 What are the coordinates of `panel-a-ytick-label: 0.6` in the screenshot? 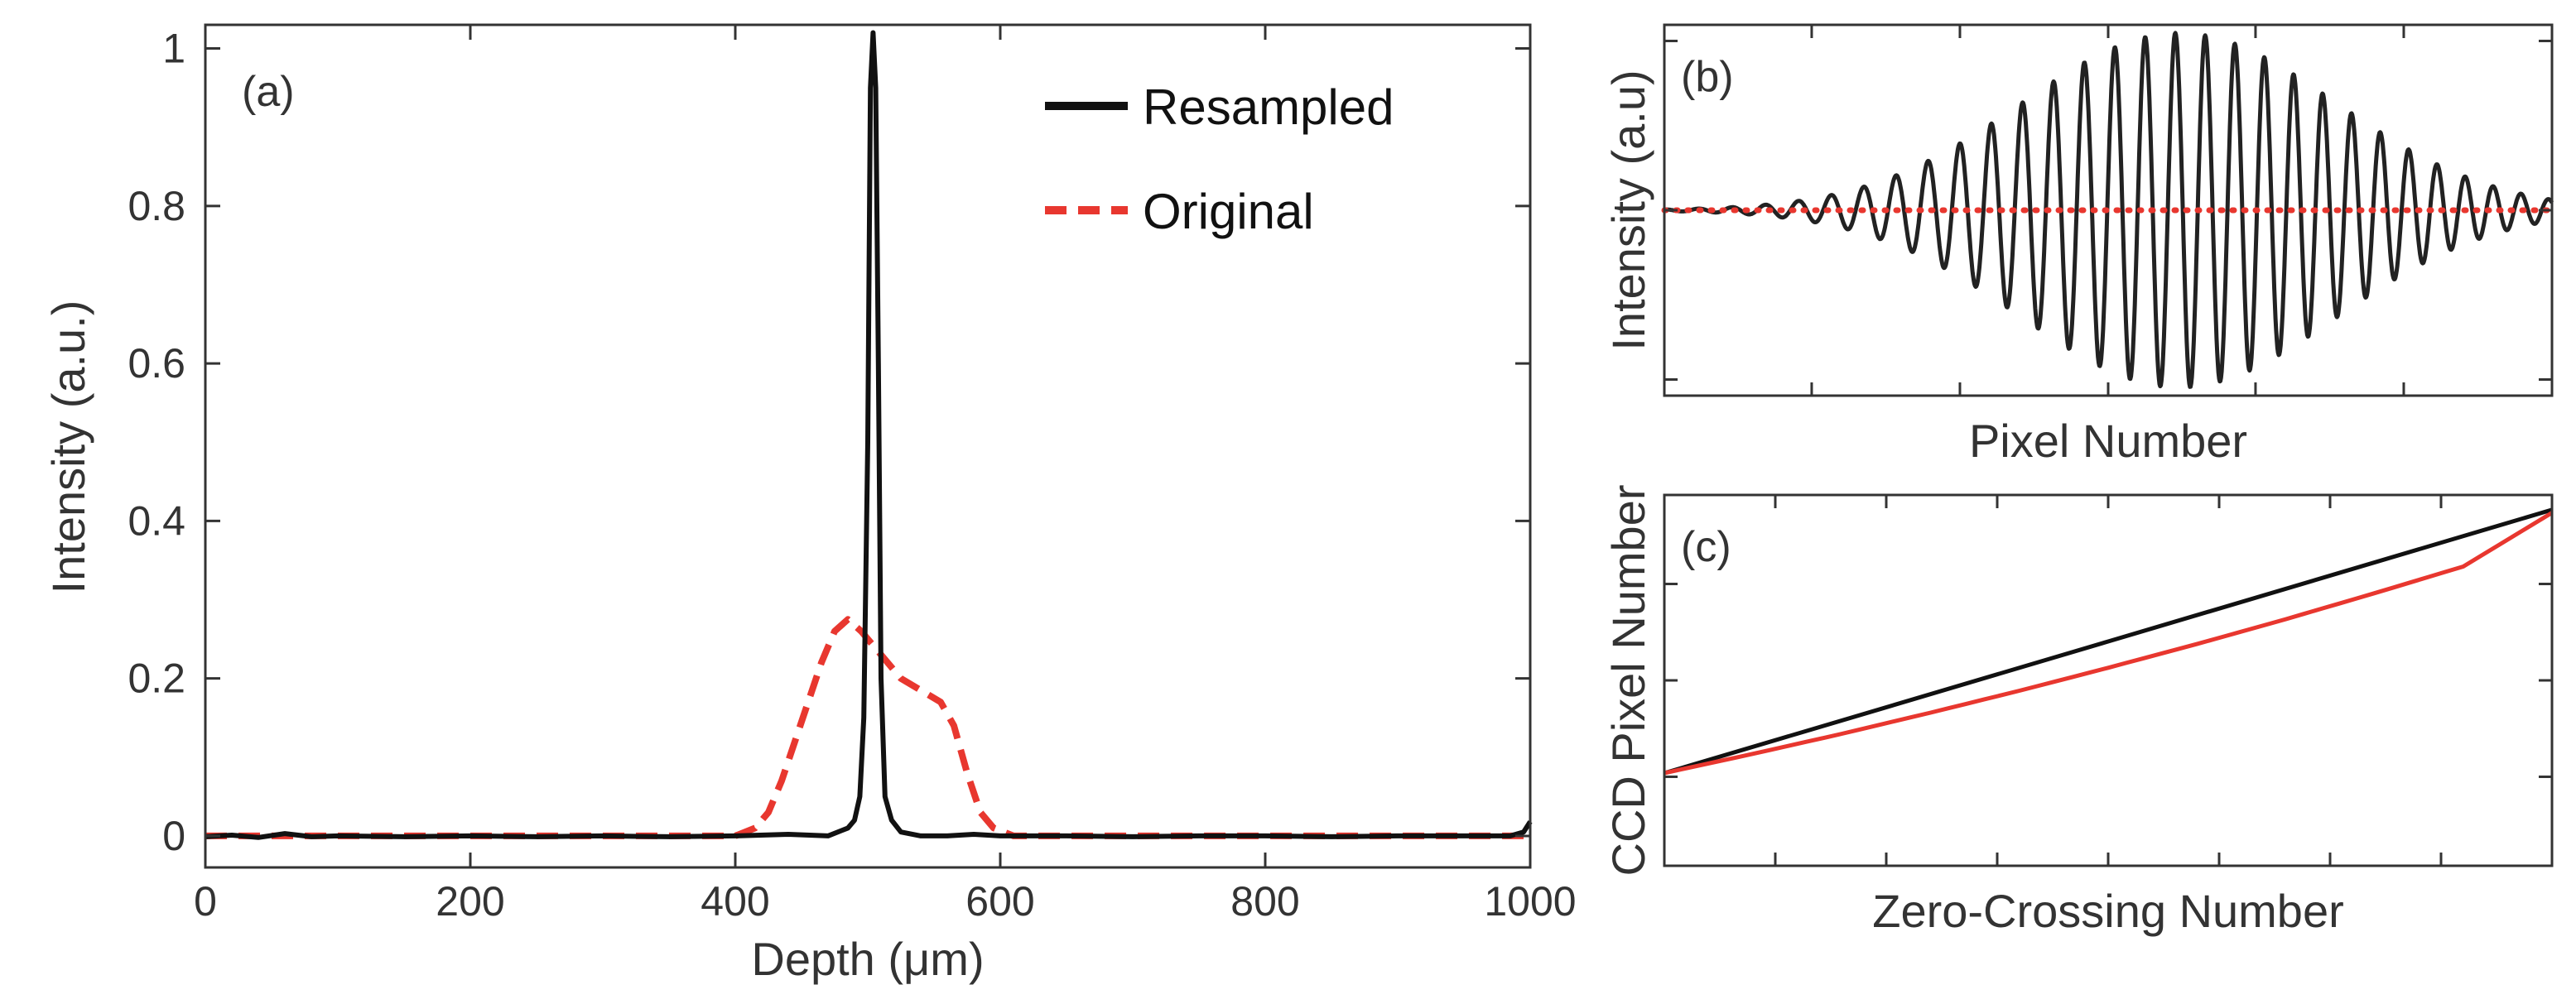 It's located at (156, 363).